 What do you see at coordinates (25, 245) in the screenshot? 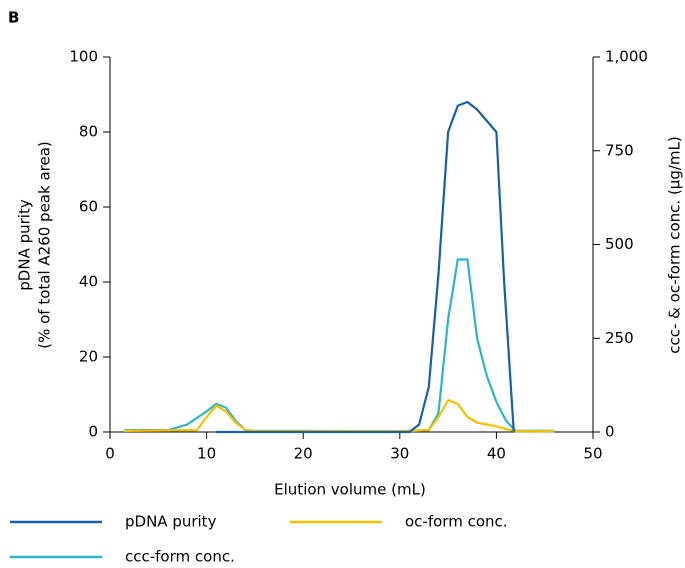
I see `y-axis-label: pDNA purity` at bounding box center [25, 245].